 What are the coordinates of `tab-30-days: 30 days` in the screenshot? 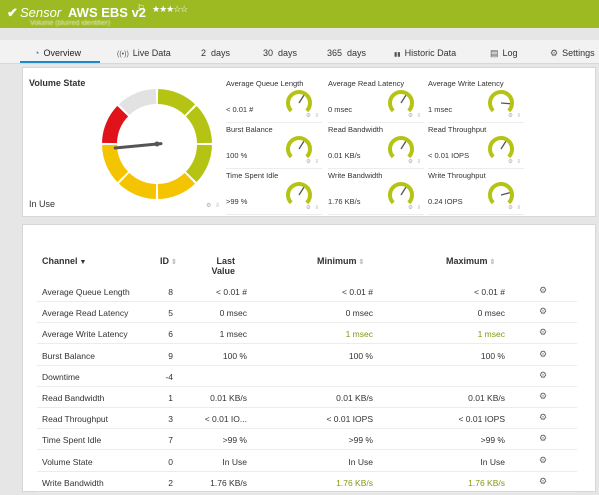 It's located at (280, 53).